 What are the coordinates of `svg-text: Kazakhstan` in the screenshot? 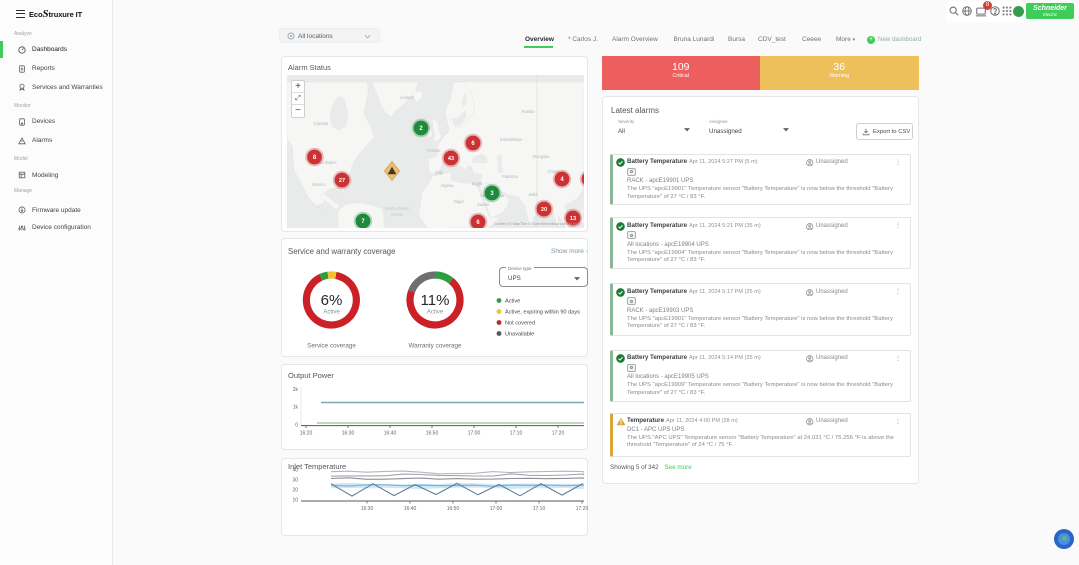 It's located at (511, 139).